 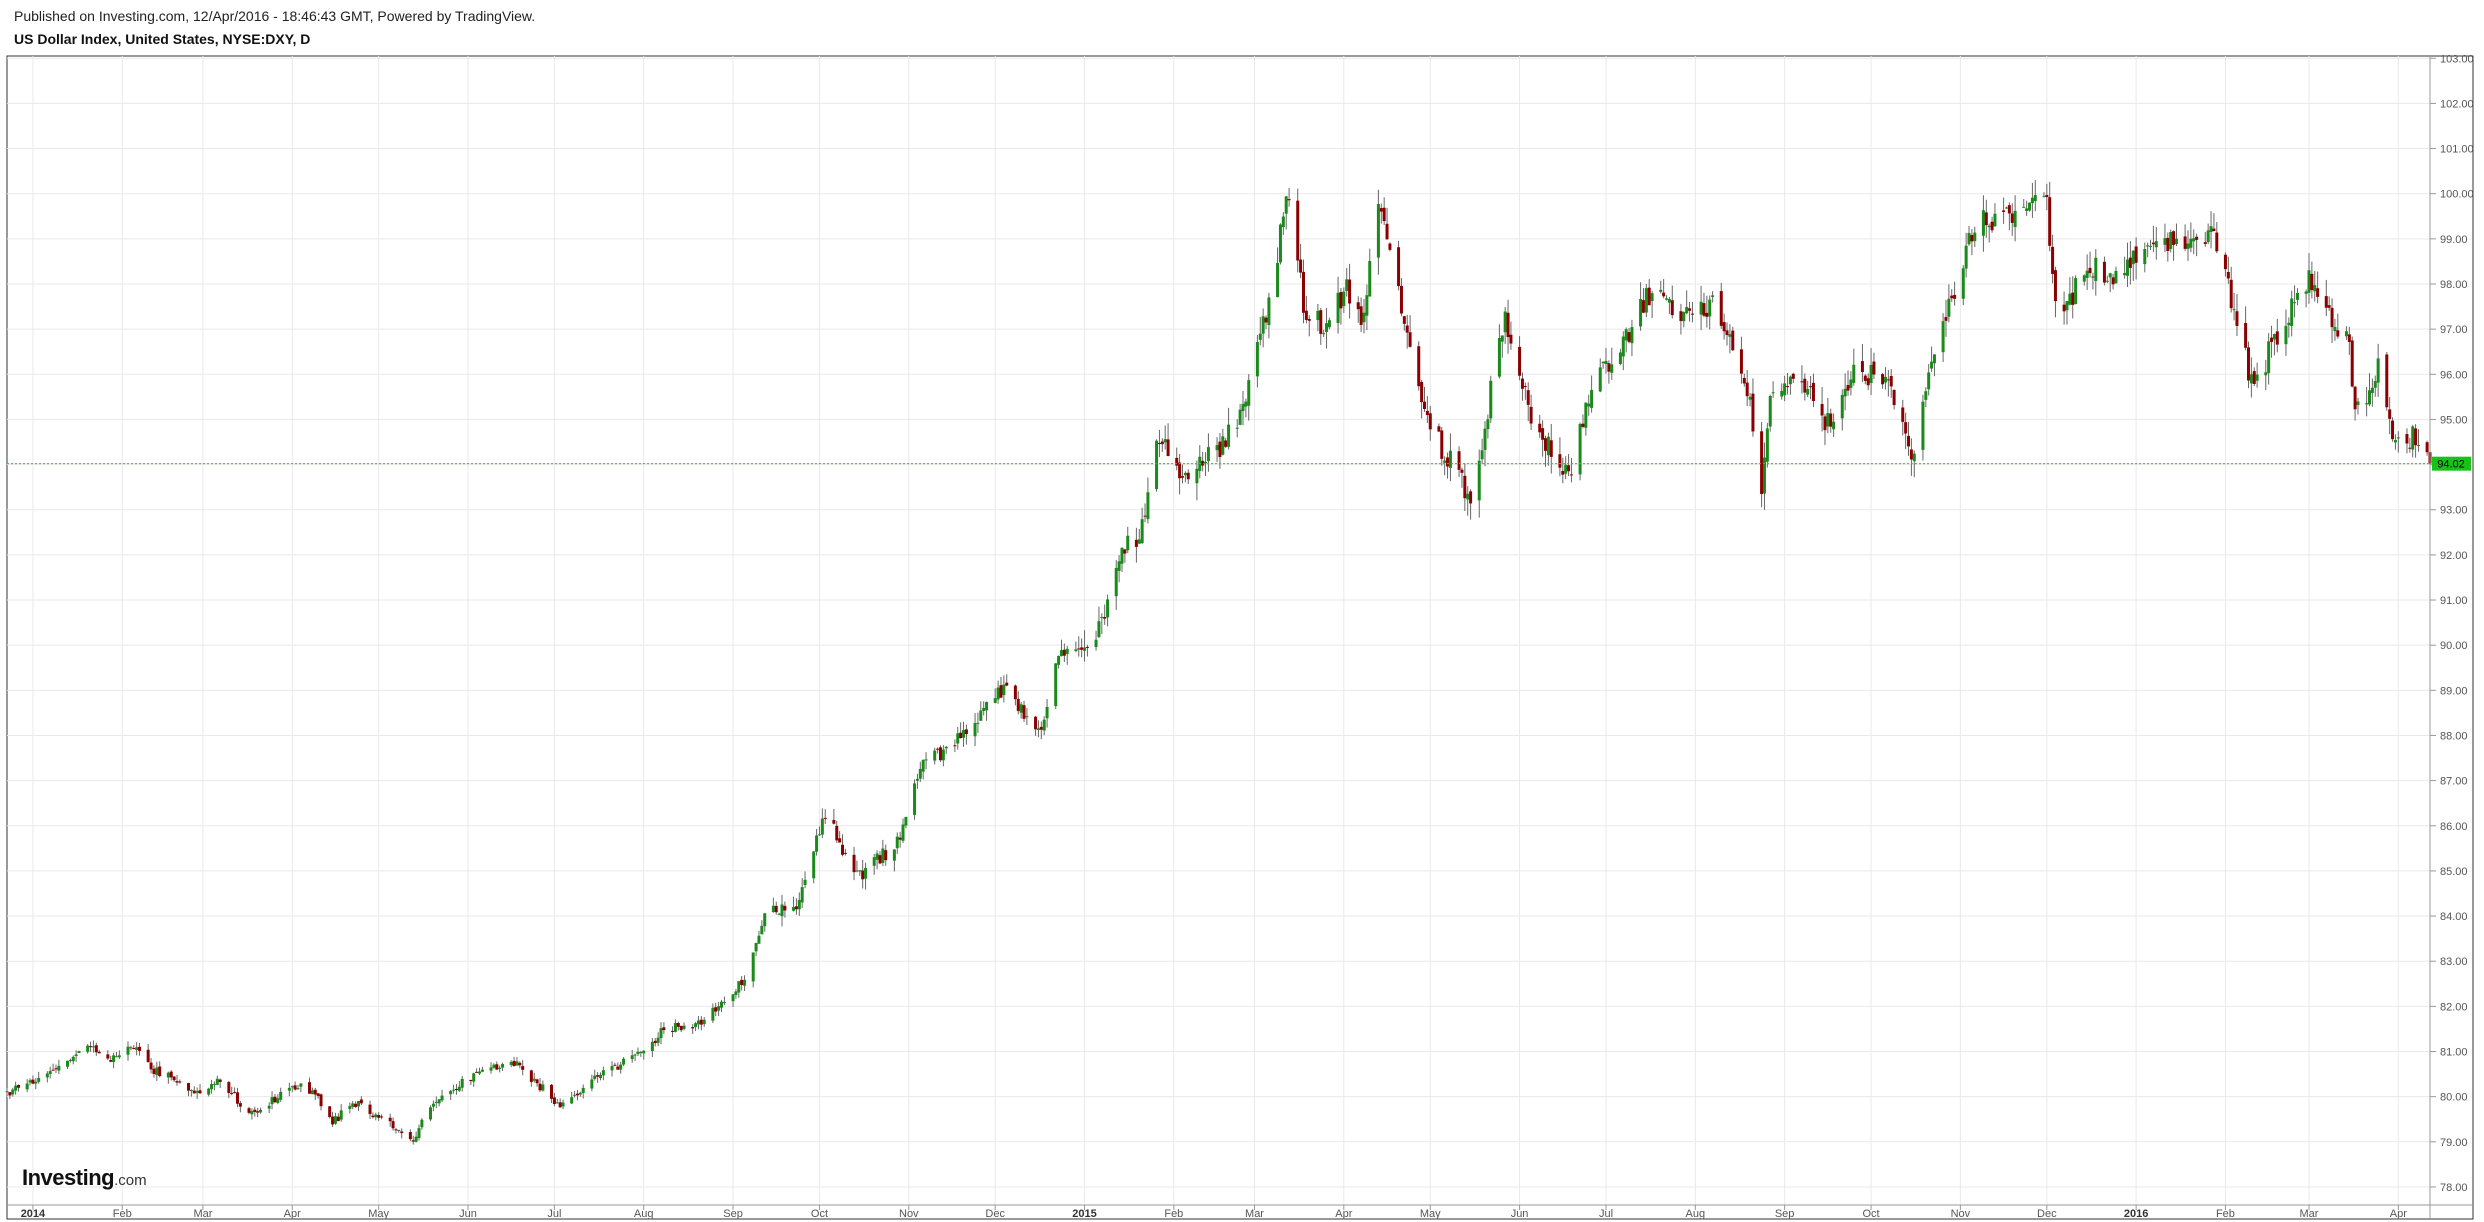 What do you see at coordinates (554, 1214) in the screenshot?
I see `x-tick-label: Jul` at bounding box center [554, 1214].